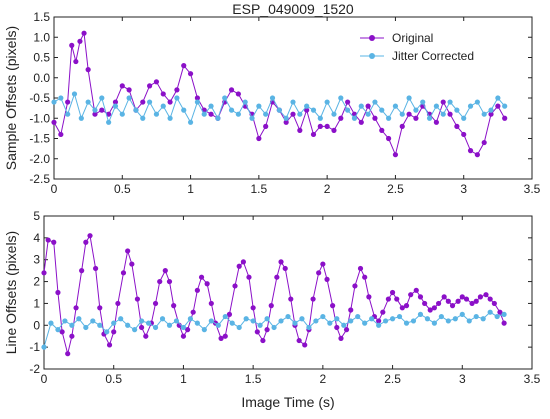  What do you see at coordinates (433, 56) in the screenshot?
I see `legend-label: Jitter Corrected` at bounding box center [433, 56].